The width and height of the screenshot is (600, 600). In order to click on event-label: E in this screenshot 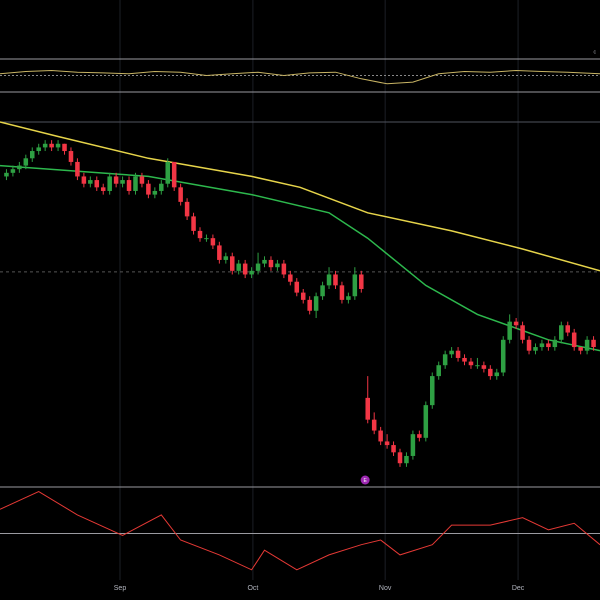, I will do `click(365, 481)`.